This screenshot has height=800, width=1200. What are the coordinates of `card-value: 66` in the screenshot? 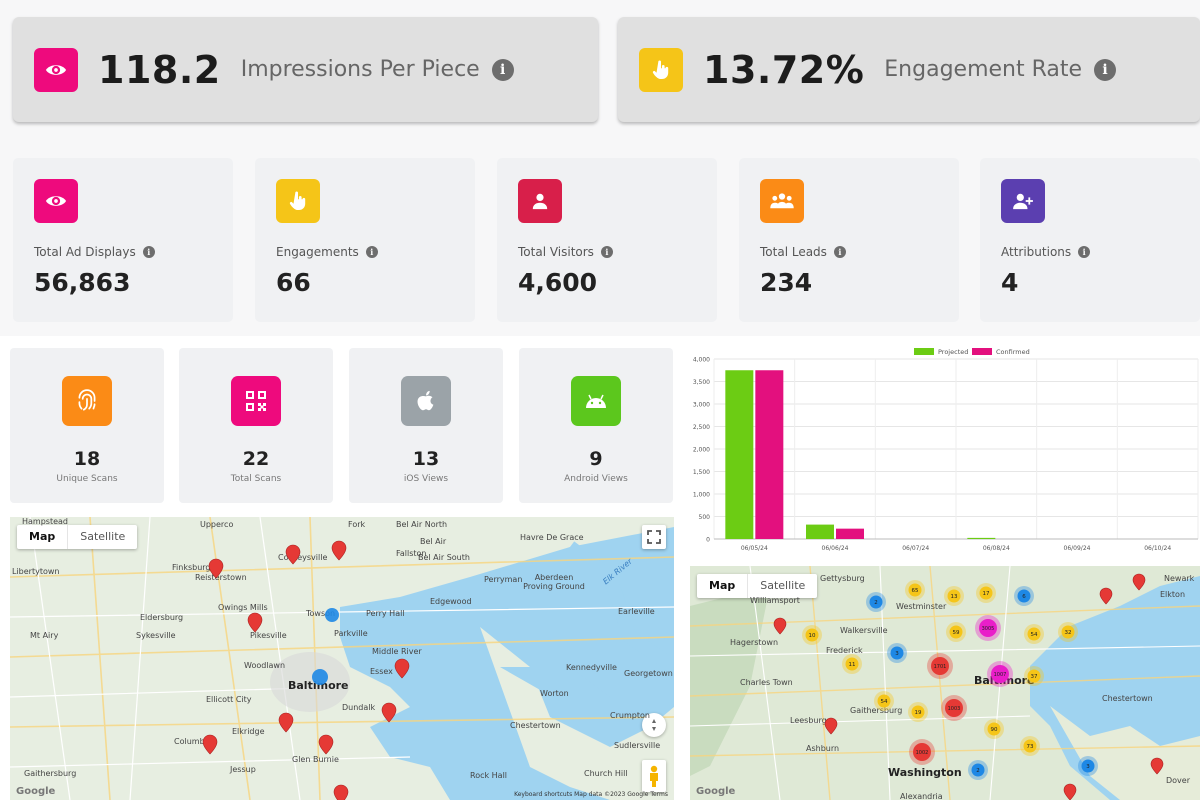 It's located at (293, 282).